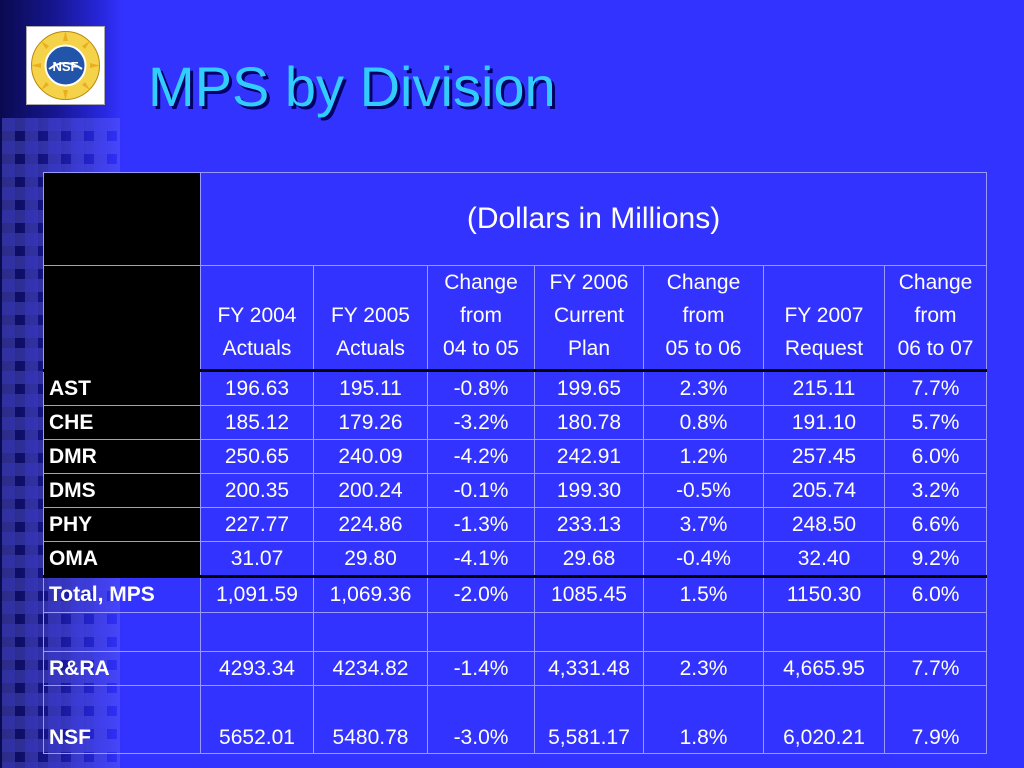  Describe the element at coordinates (703, 559) in the screenshot. I see `table-cell: -0.4%` at that location.